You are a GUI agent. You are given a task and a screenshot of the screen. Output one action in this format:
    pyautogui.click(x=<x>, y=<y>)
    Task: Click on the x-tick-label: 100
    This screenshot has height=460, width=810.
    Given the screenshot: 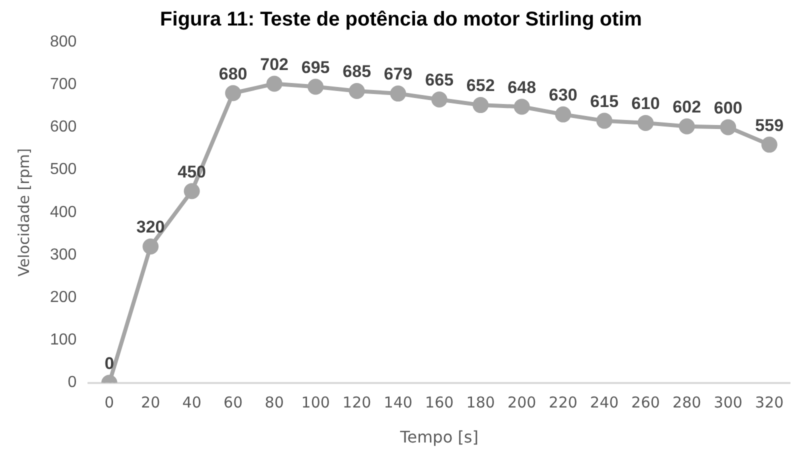 What is the action you would take?
    pyautogui.click(x=315, y=403)
    